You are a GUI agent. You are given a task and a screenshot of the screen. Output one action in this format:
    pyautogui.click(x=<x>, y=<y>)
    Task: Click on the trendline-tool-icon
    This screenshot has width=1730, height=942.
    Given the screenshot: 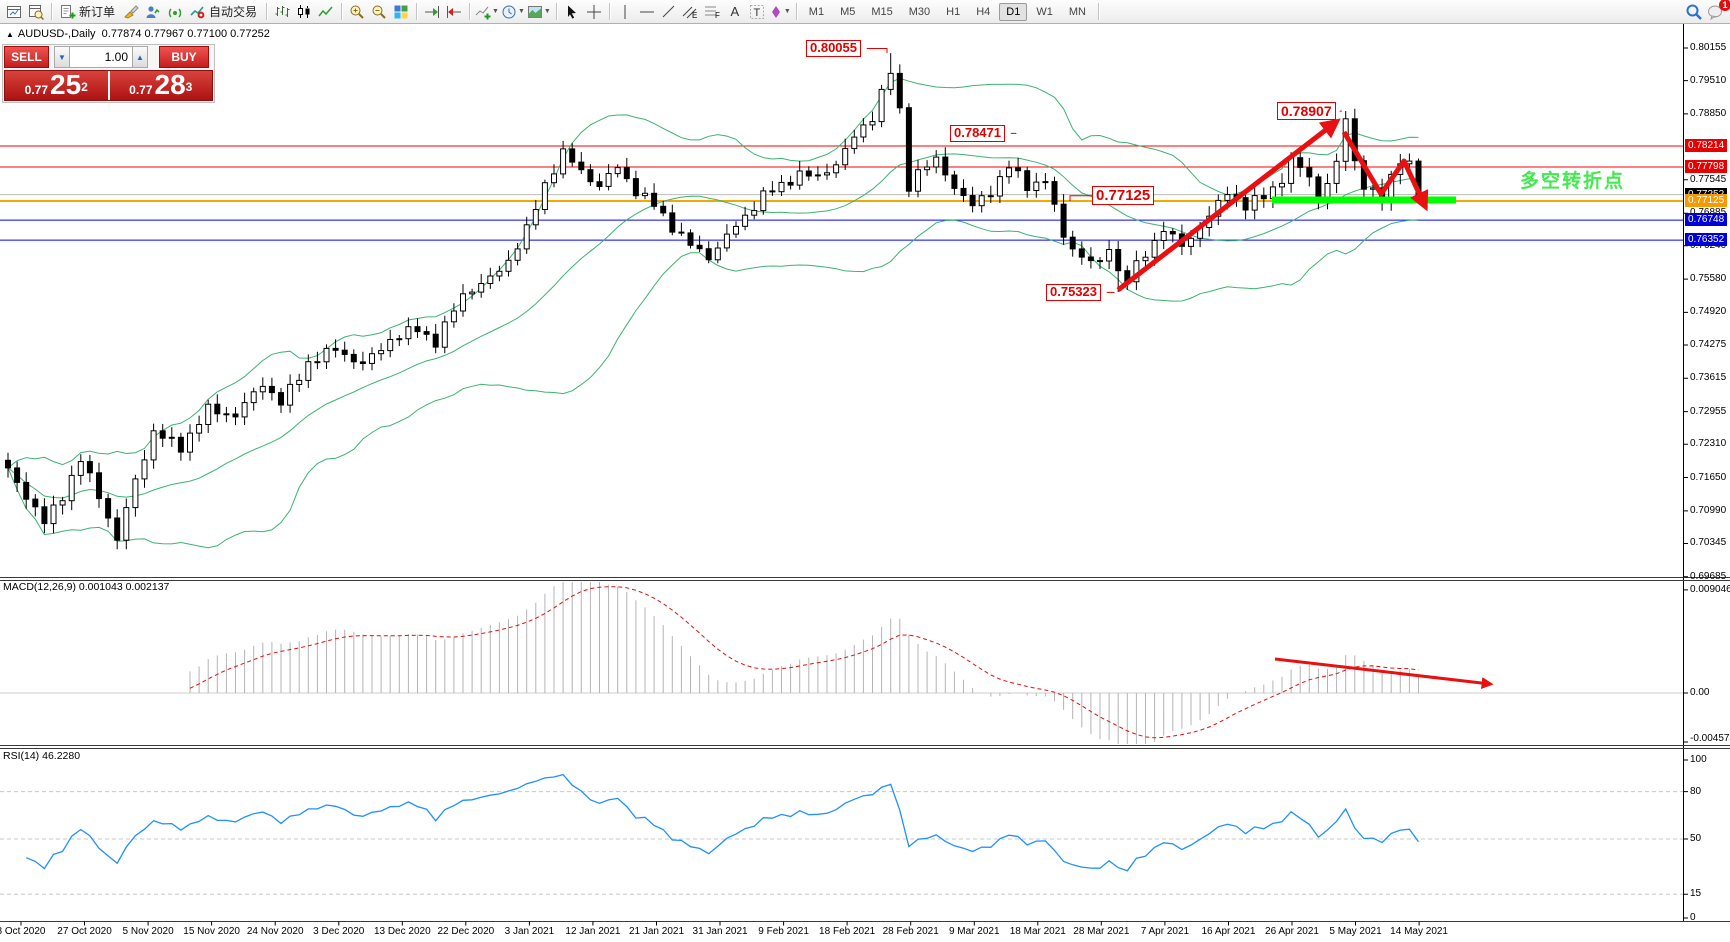 What is the action you would take?
    pyautogui.click(x=669, y=12)
    